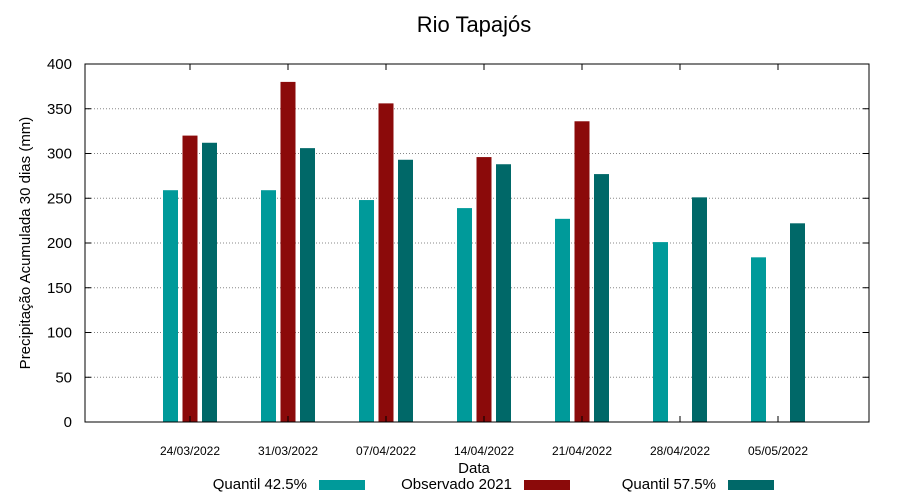 The width and height of the screenshot is (900, 500). What do you see at coordinates (474, 24) in the screenshot?
I see `chart-title: Rio Tapajós` at bounding box center [474, 24].